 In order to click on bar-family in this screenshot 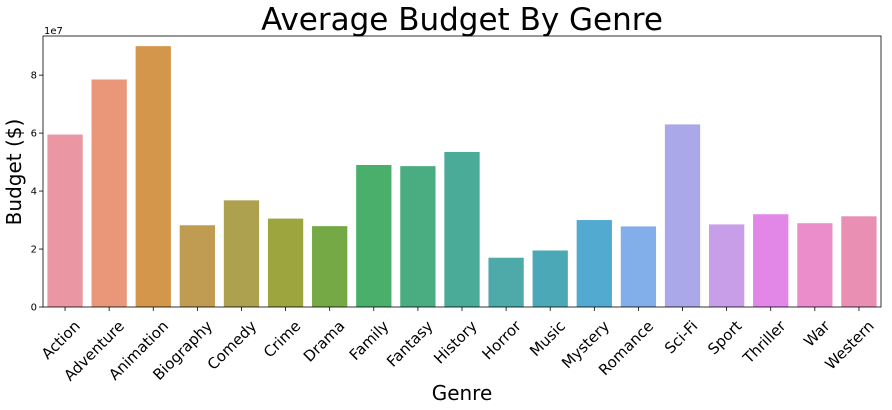, I will do `click(374, 235)`.